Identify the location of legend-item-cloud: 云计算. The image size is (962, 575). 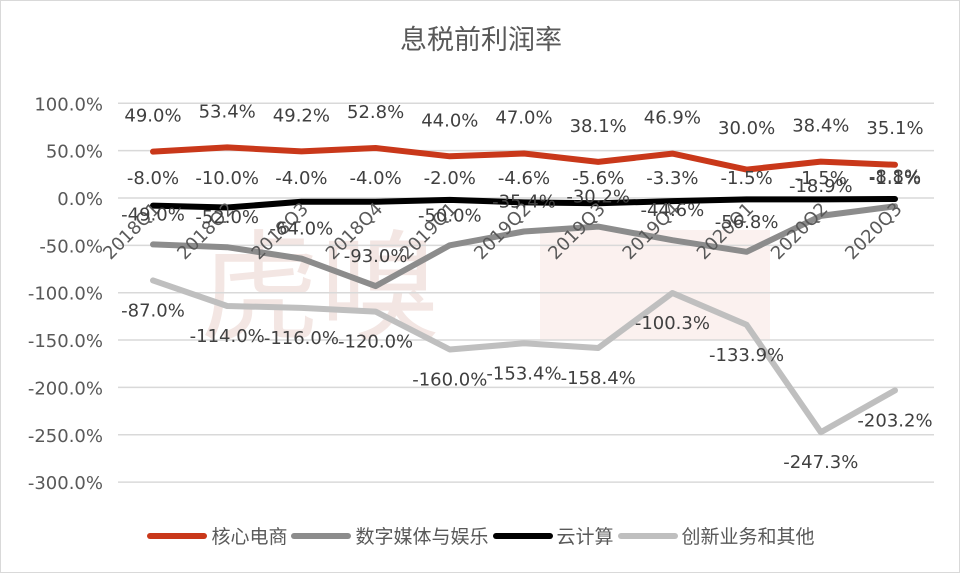
(553, 535).